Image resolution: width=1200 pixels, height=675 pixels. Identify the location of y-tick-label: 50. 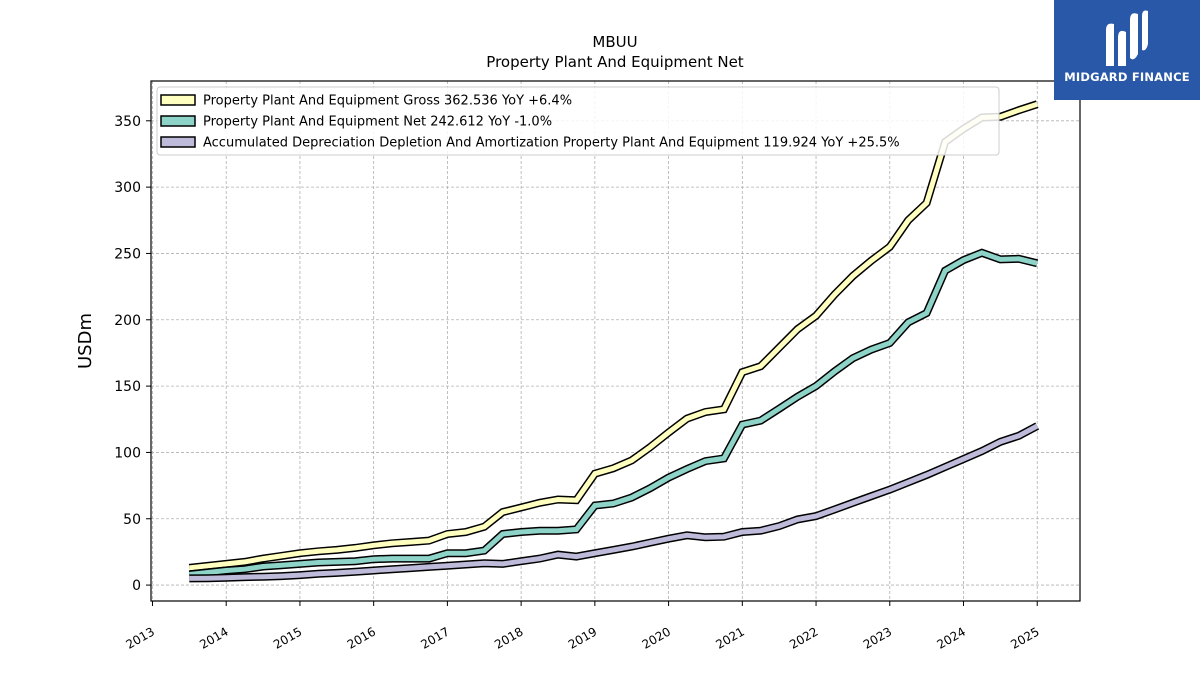
(132, 520).